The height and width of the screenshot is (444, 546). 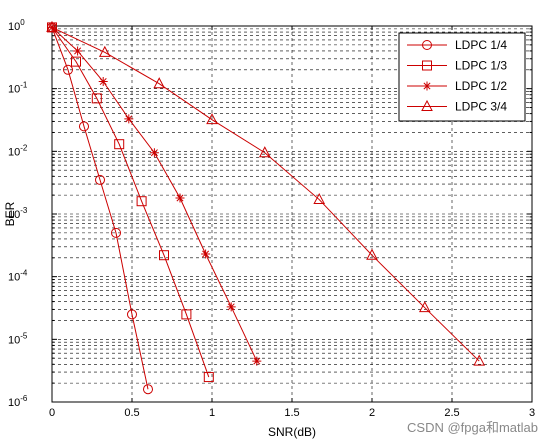 I want to click on y-tick-label: 10⁻⁴, so click(x=18, y=276).